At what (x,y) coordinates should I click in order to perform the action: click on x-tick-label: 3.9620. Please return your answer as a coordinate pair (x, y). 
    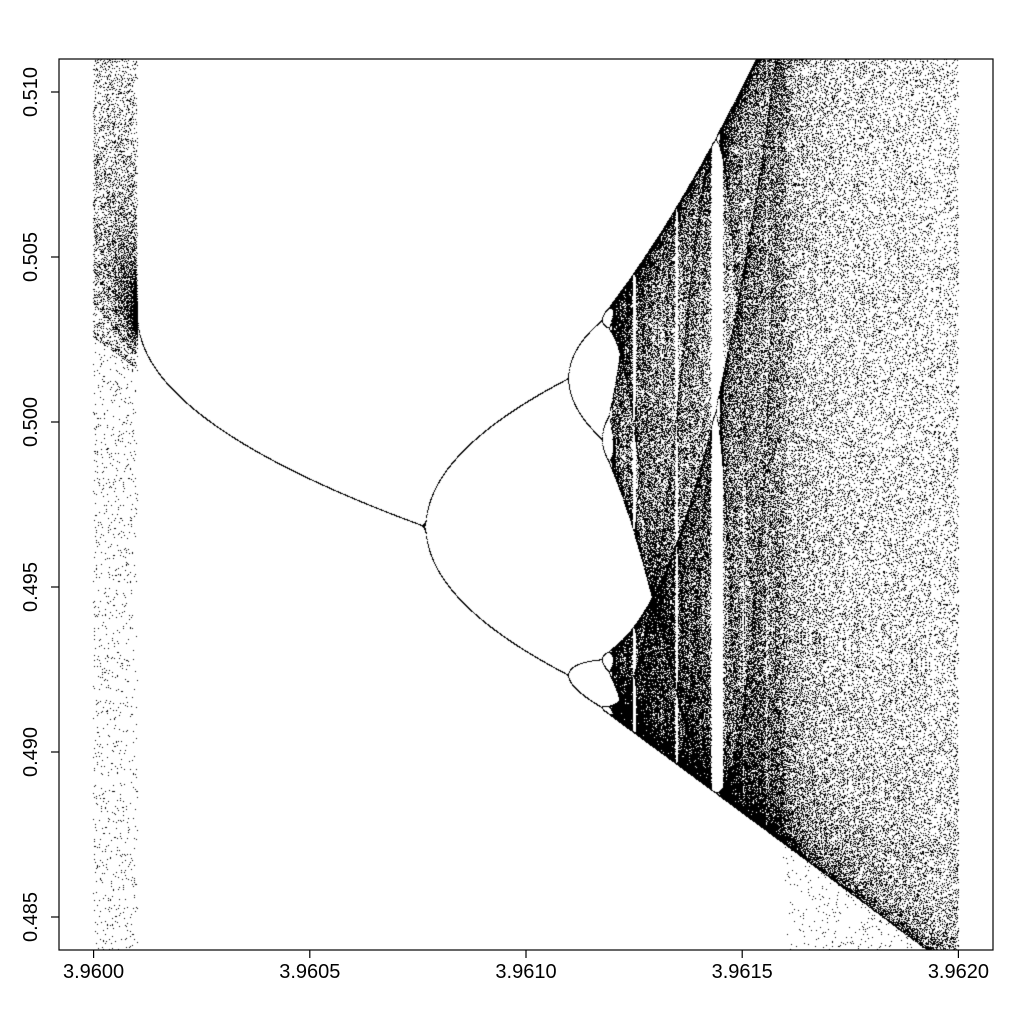
    Looking at the image, I should click on (958, 972).